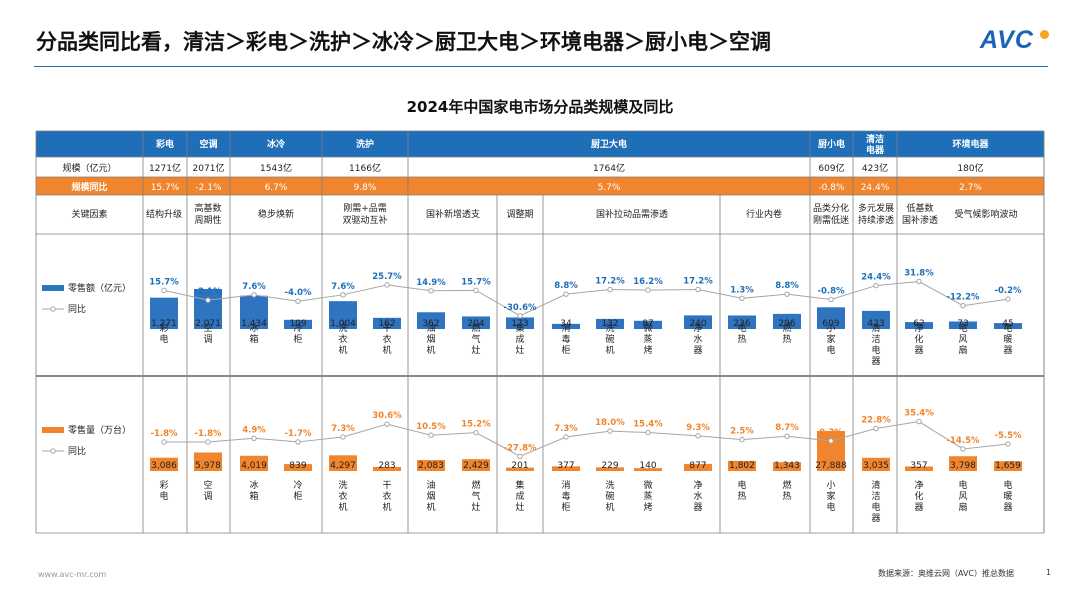 This screenshot has height=608, width=1080. What do you see at coordinates (254, 430) in the screenshot?
I see `yoy-label-sales_volume-2: 4.9%` at bounding box center [254, 430].